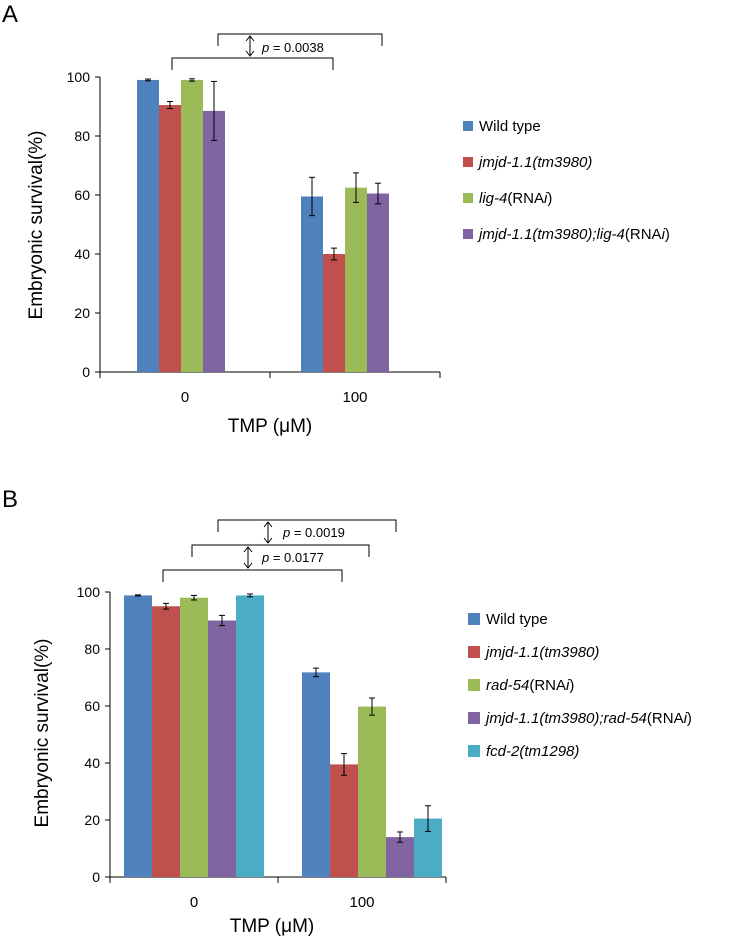  What do you see at coordinates (292, 557) in the screenshot?
I see `p-value-label: p = 0.0177` at bounding box center [292, 557].